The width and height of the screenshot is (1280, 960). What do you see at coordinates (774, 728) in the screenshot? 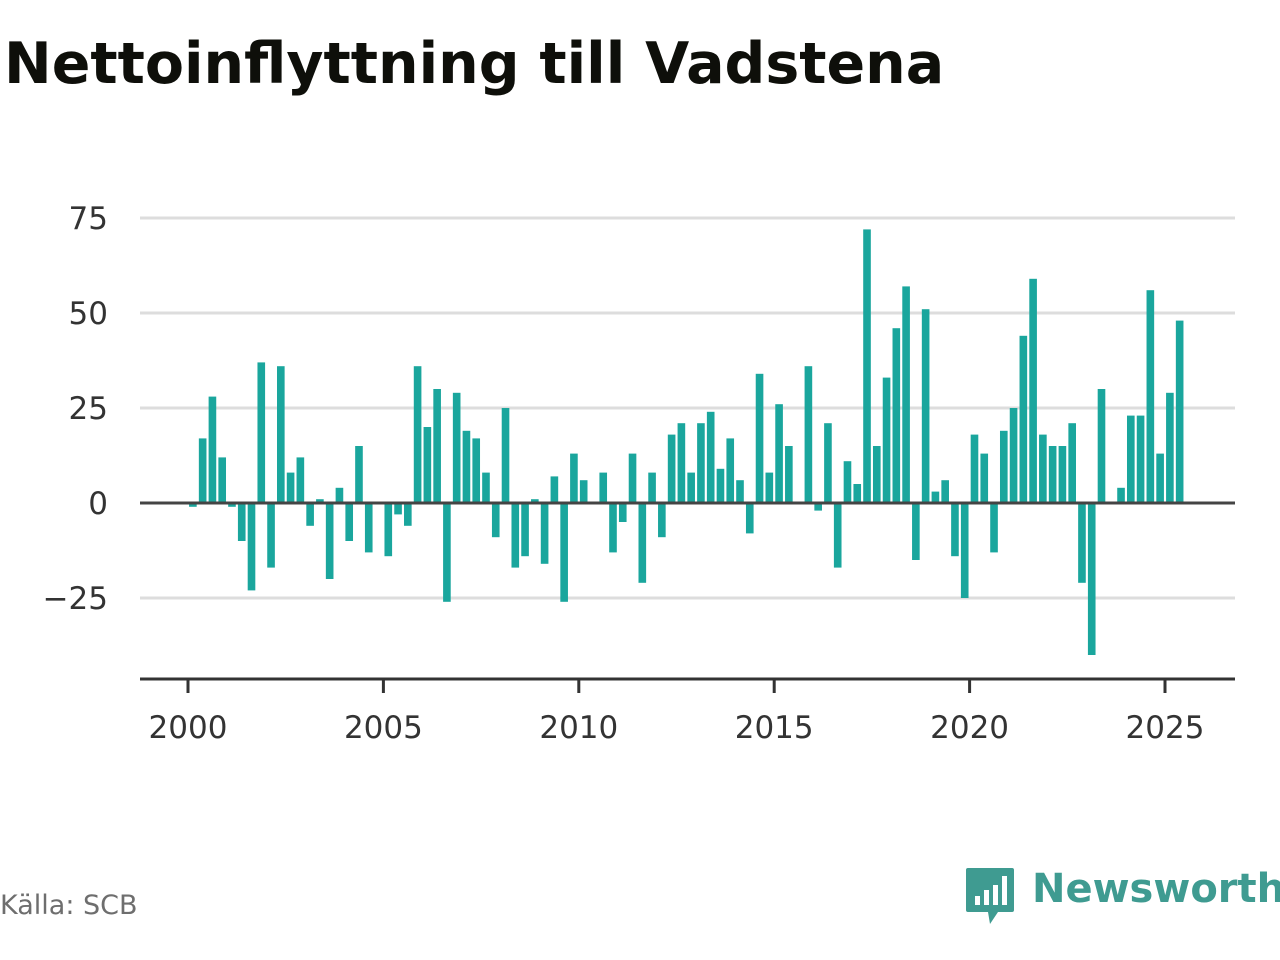
I see `x-tick-label: 2015` at bounding box center [774, 728].